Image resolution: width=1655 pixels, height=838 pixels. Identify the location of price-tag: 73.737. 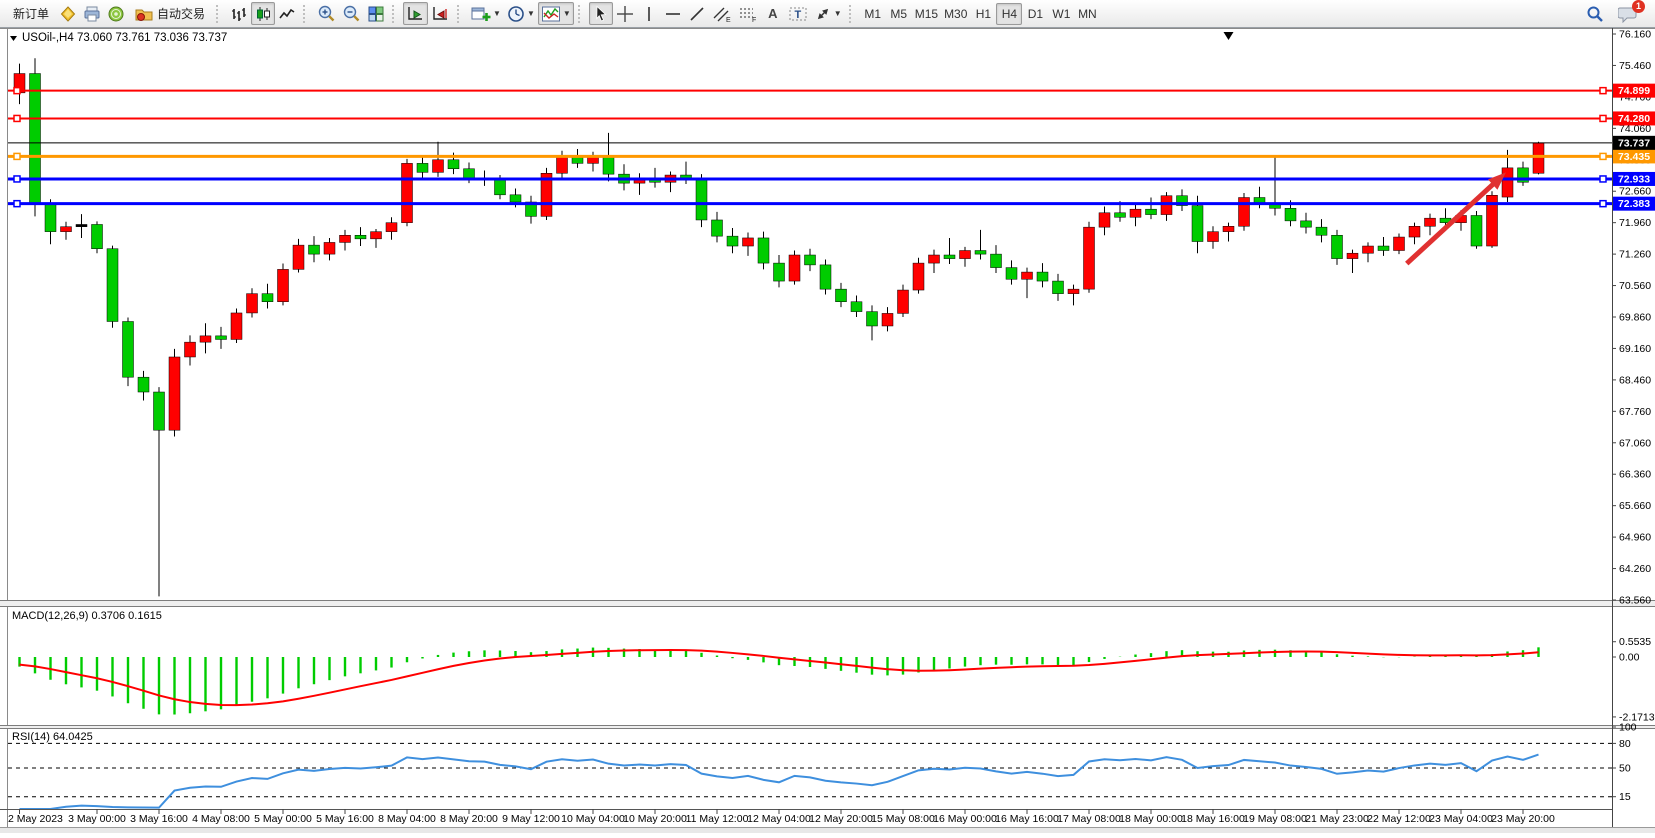
(1634, 143).